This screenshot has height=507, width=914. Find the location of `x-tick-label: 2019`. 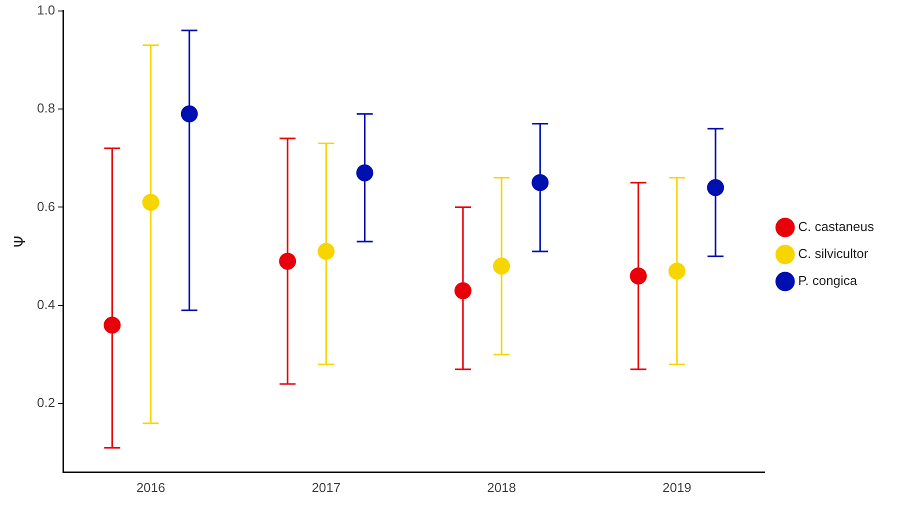

x-tick-label: 2019 is located at coordinates (677, 487).